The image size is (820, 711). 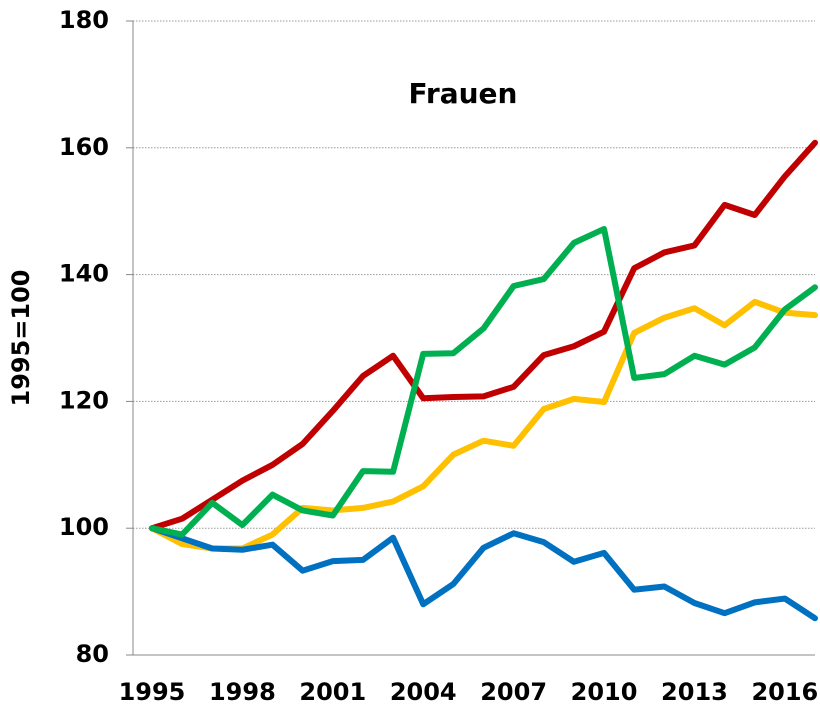 I want to click on x-tick-label: 2013, so click(x=694, y=692).